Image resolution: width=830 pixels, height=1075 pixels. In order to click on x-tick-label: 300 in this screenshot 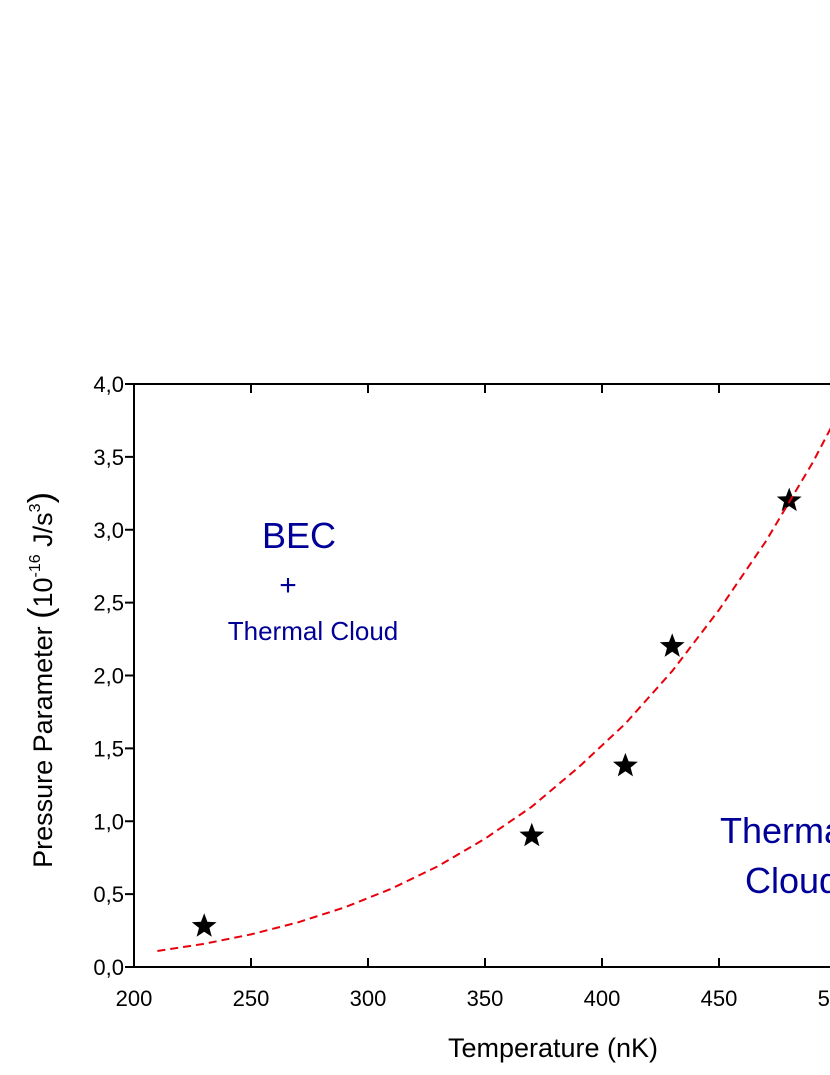, I will do `click(368, 998)`.